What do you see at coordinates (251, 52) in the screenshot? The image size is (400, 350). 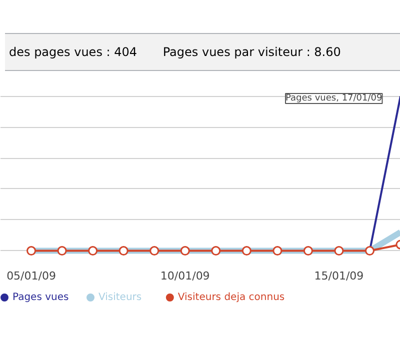 I see `text: Pages vues par visiteur : 8.60` at bounding box center [251, 52].